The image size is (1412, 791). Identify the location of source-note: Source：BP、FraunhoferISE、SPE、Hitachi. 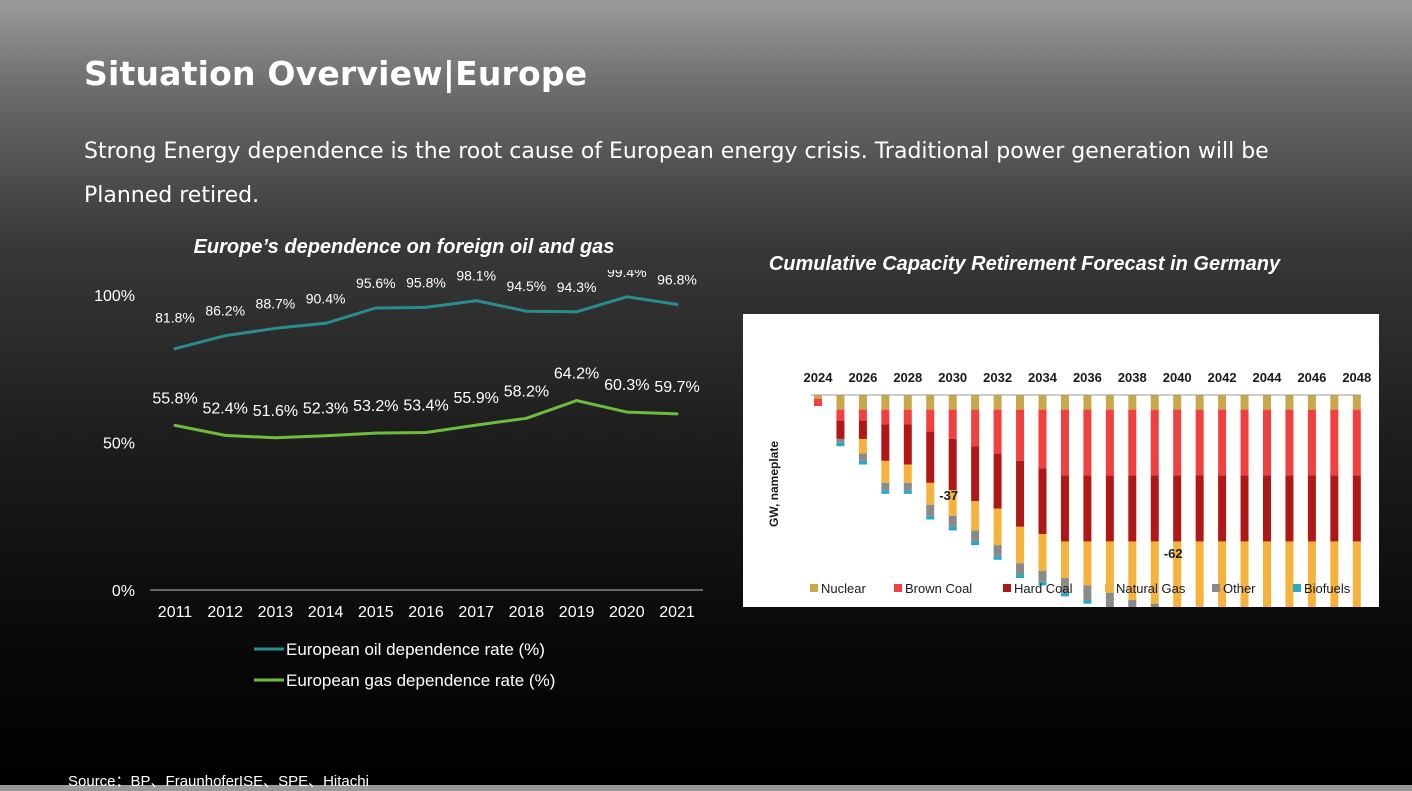
(218, 781).